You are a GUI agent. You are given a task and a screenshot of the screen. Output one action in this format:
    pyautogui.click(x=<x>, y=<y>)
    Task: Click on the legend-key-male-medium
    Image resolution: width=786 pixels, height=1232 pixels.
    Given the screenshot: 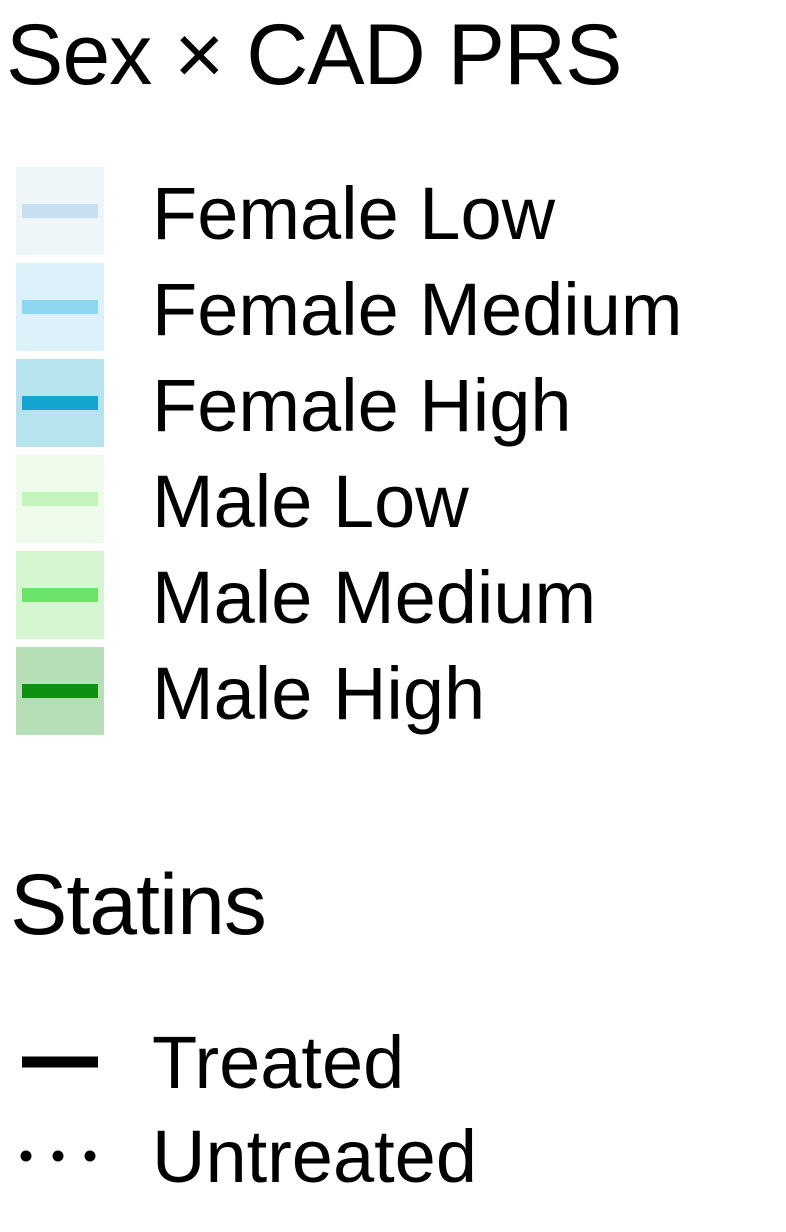 What is the action you would take?
    pyautogui.click(x=60, y=595)
    